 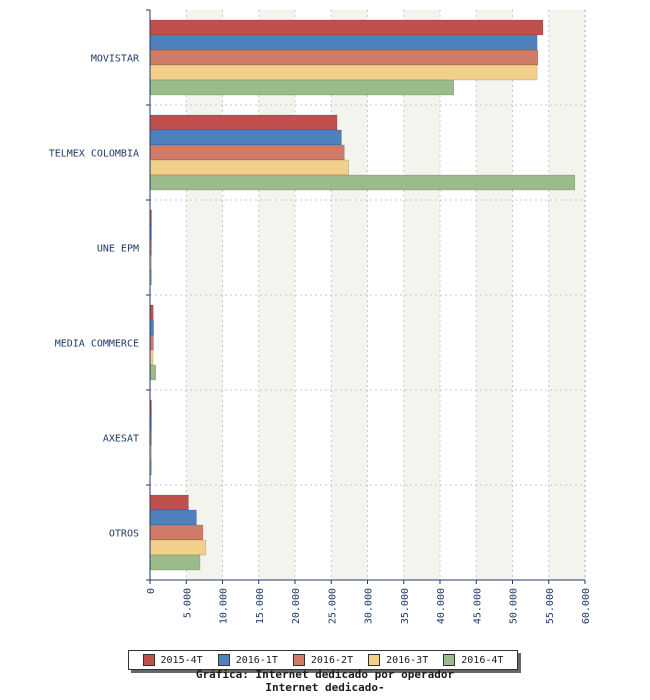 What do you see at coordinates (407, 660) in the screenshot?
I see `legend-label: 2016-3T` at bounding box center [407, 660].